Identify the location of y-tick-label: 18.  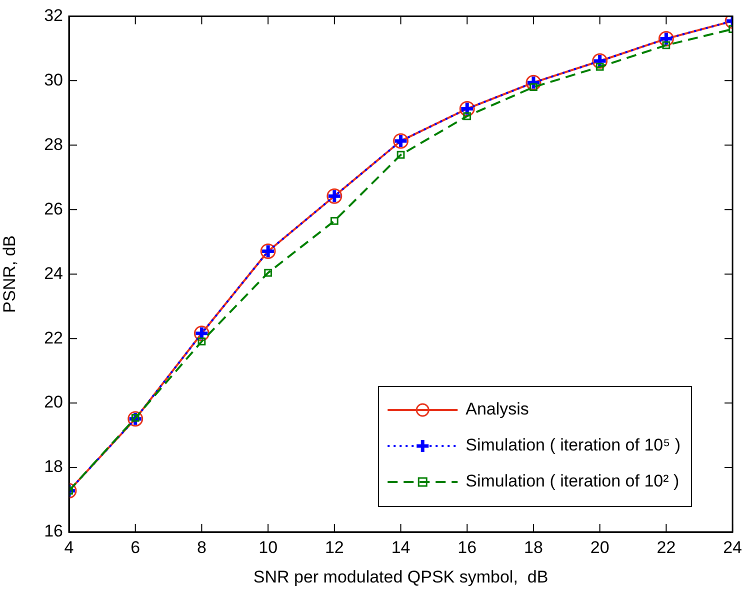
(53, 466).